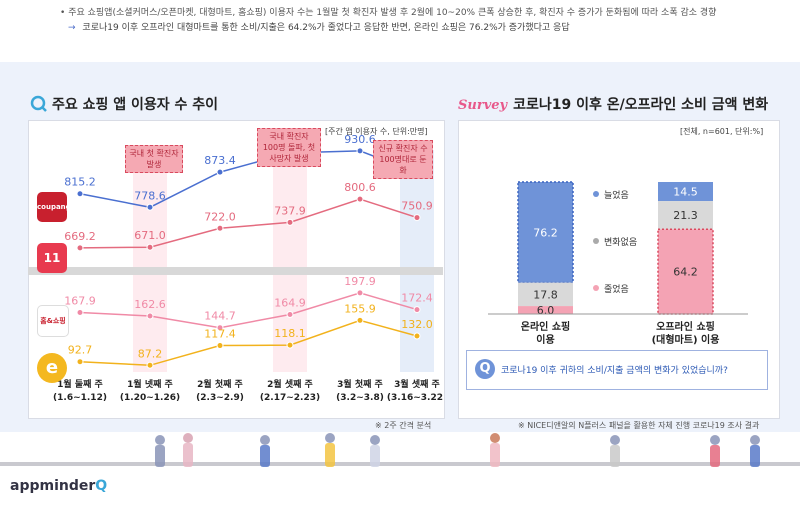 The height and width of the screenshot is (505, 800). What do you see at coordinates (220, 316) in the screenshot?
I see `data-label-hnsmall: 144.7` at bounding box center [220, 316].